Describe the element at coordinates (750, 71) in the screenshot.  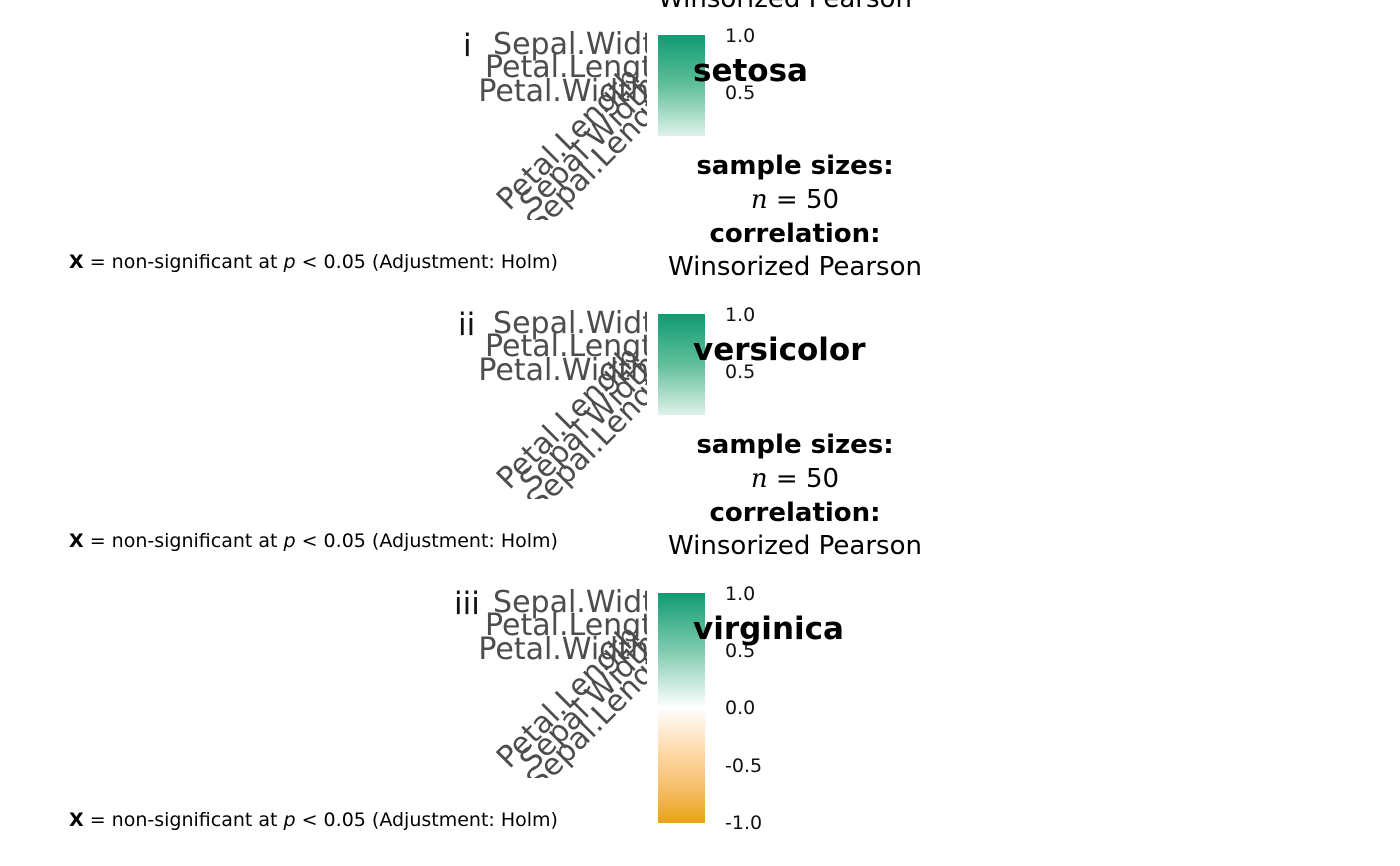
I see `panel-title: setosa` at that location.